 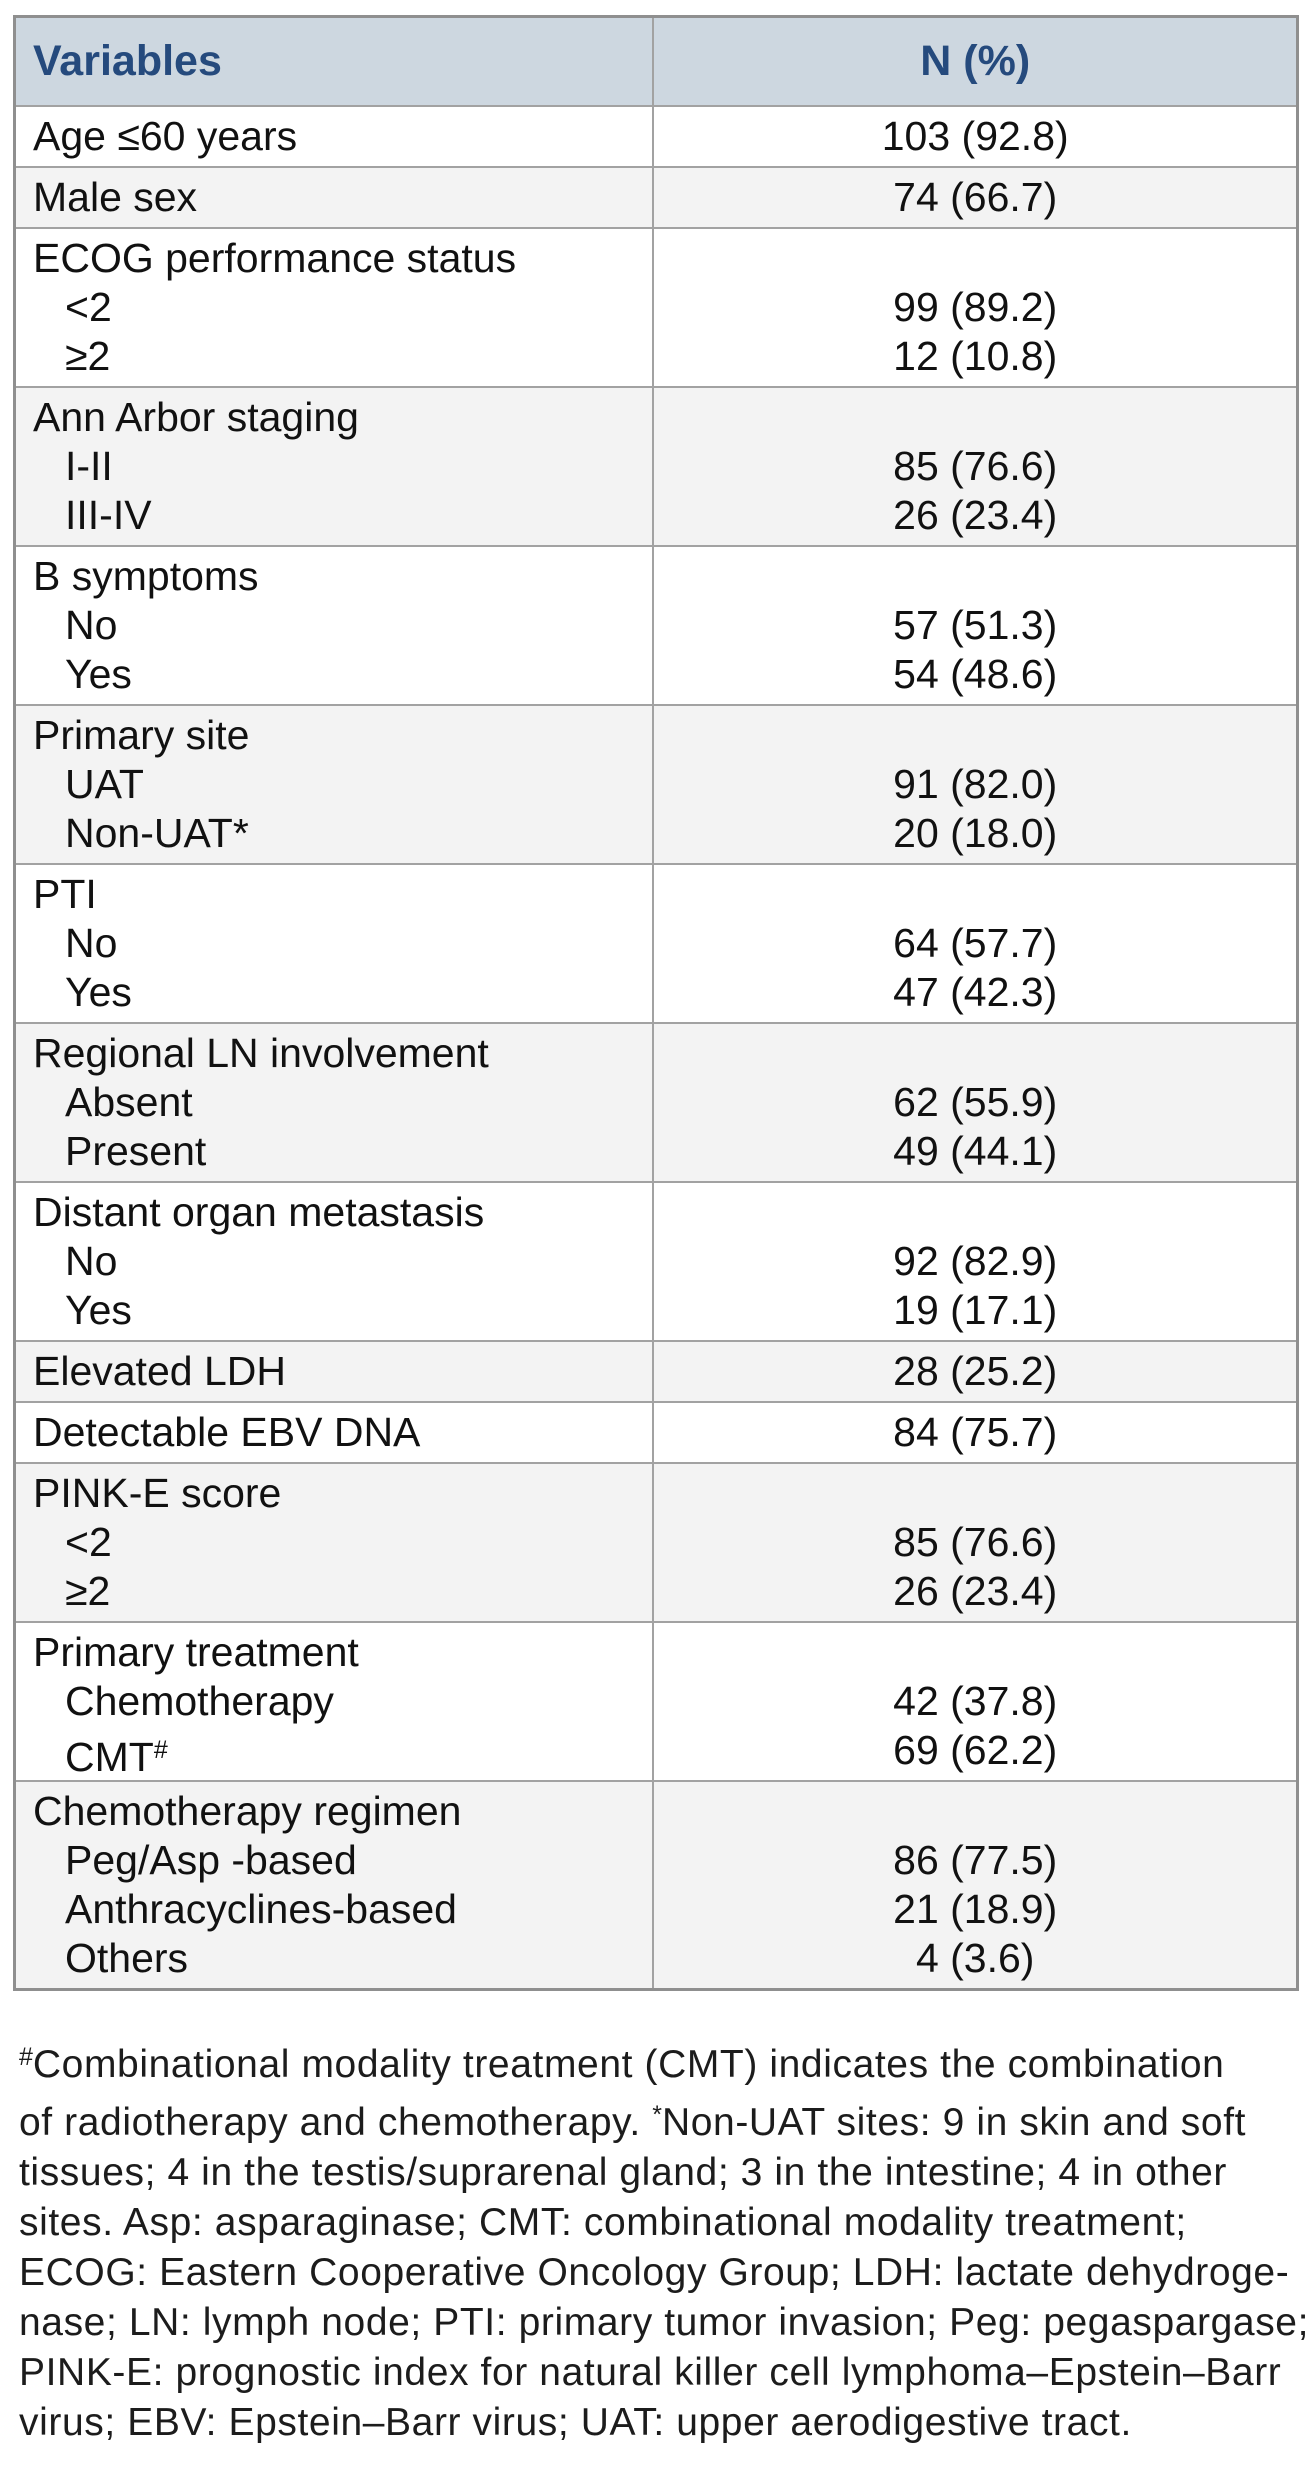 What do you see at coordinates (108, 515) in the screenshot?
I see `variable-subitem: III-IV` at bounding box center [108, 515].